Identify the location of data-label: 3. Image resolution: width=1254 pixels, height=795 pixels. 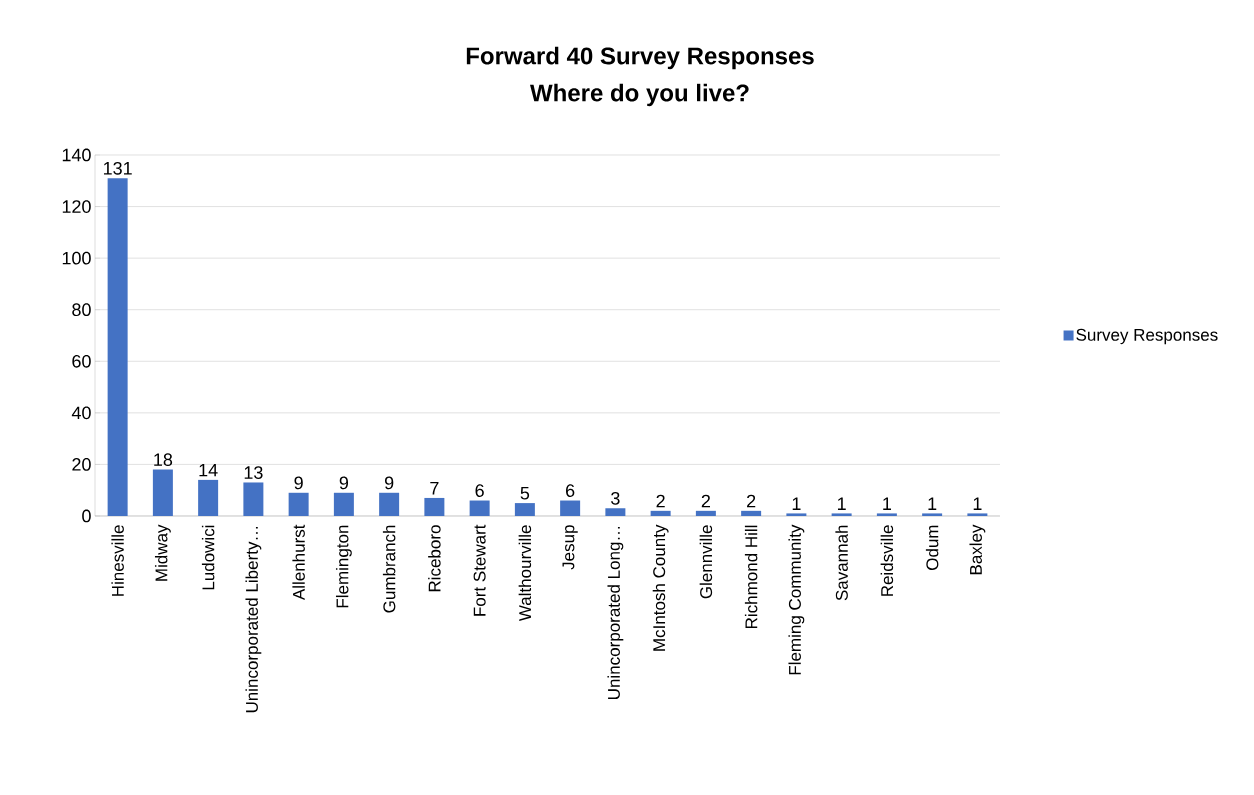
(615, 498).